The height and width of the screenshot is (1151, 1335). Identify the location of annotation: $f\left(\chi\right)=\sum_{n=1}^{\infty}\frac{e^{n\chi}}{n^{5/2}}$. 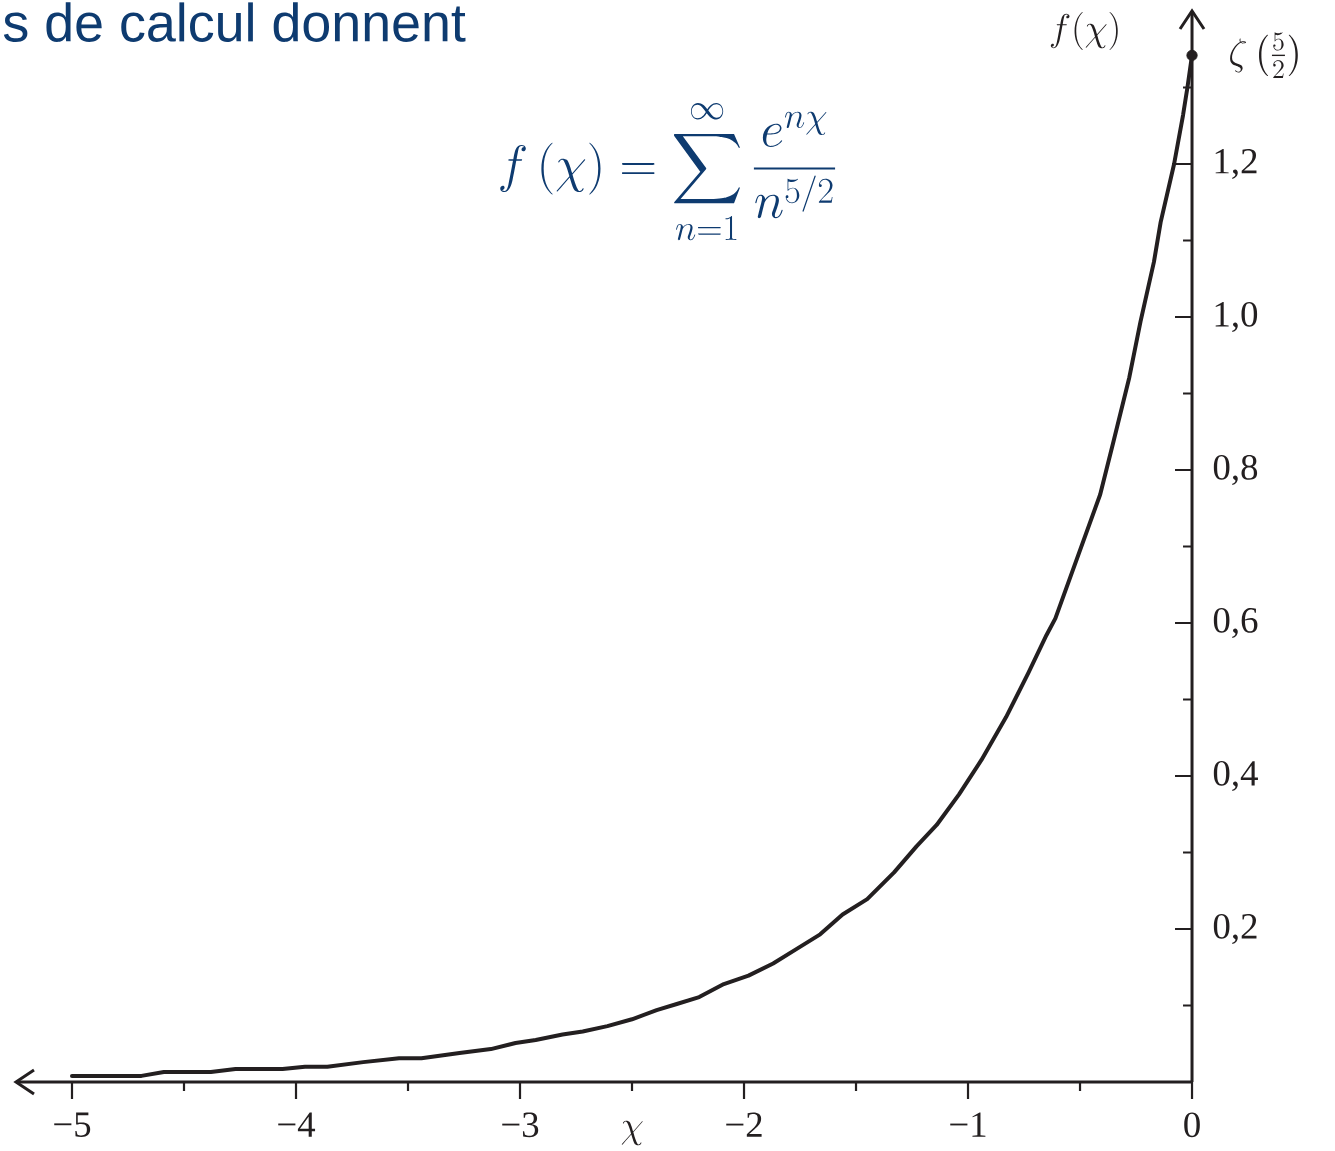
(668, 171).